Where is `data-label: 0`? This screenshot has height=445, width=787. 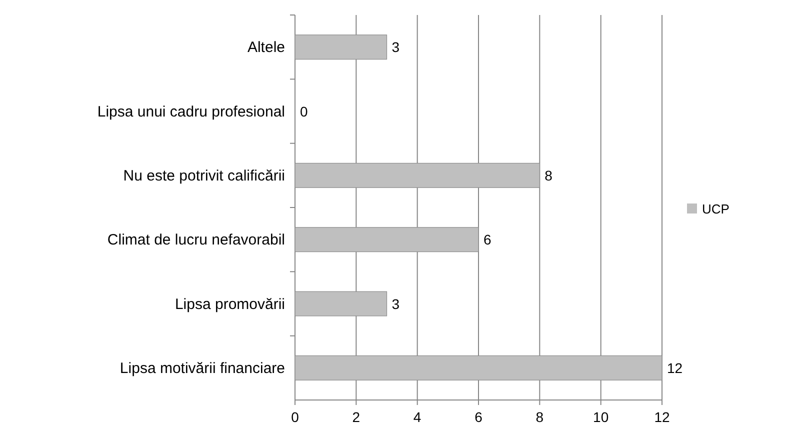
data-label: 0 is located at coordinates (304, 111).